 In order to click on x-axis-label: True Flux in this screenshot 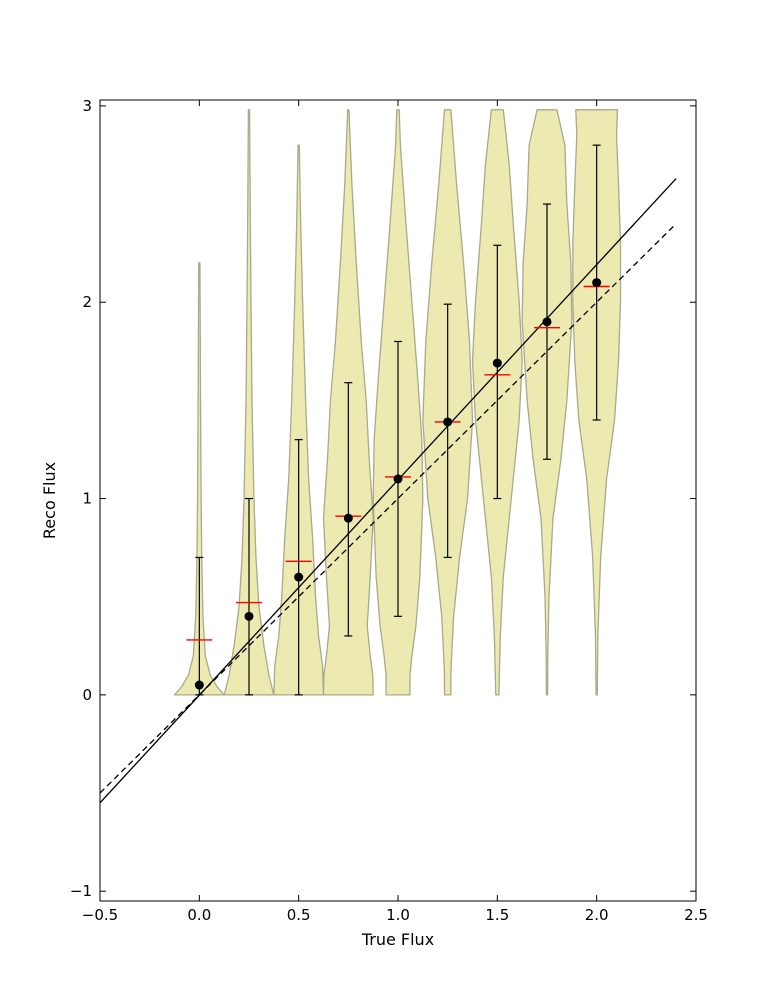, I will do `click(397, 939)`.